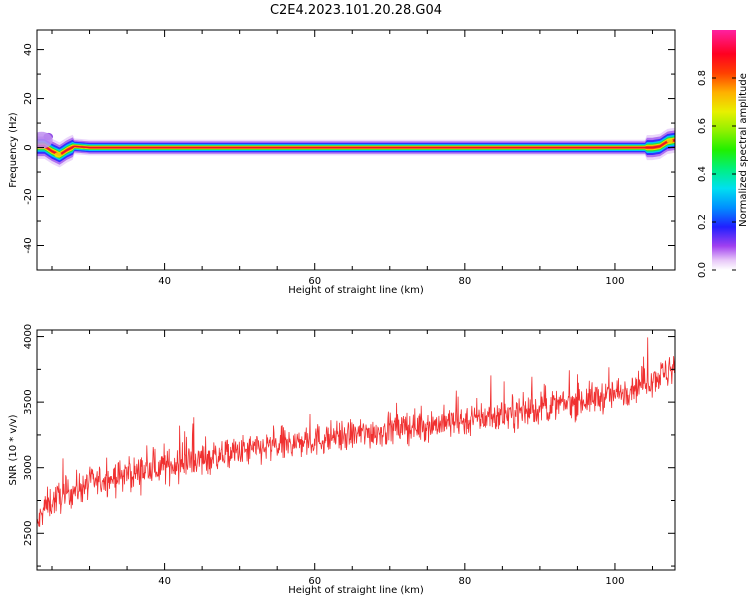 The image size is (750, 600). I want to click on spectrogram-ytick-label: -20, so click(28, 196).